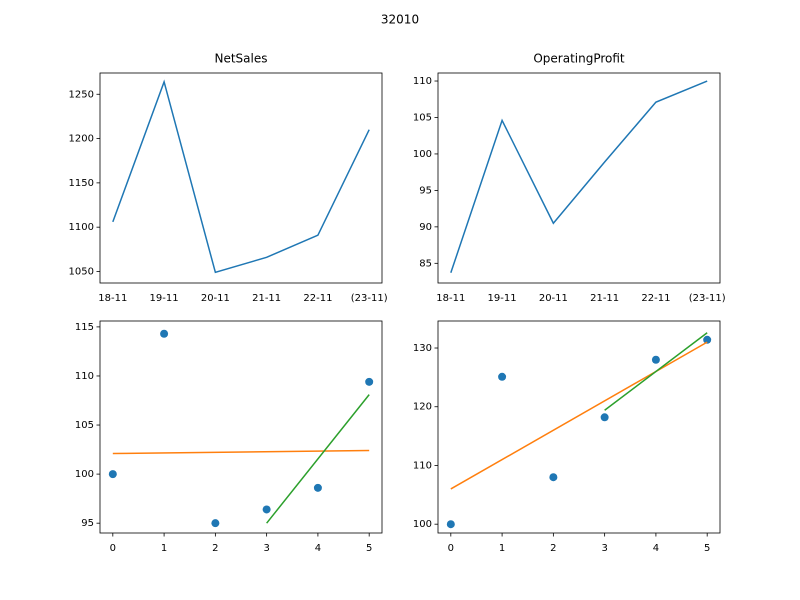 This screenshot has height=600, width=800. I want to click on subplot-title: OperatingProfit, so click(579, 59).